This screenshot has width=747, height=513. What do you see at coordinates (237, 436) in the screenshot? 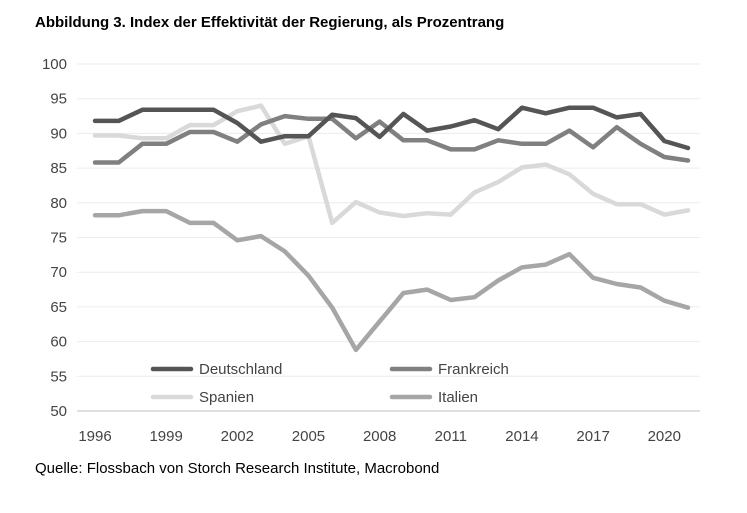
I see `x-tick-label: 2002` at bounding box center [237, 436].